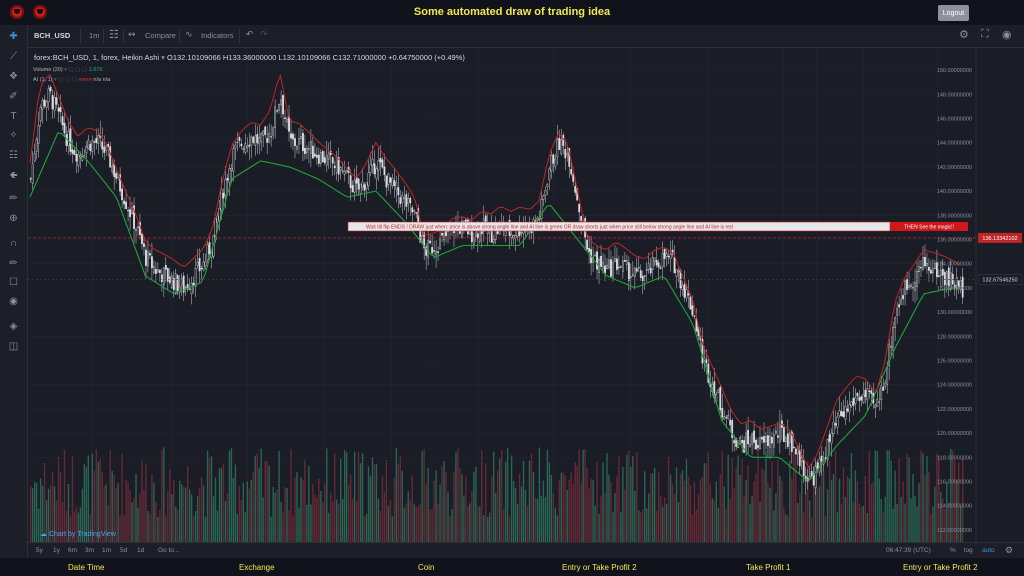 Image resolution: width=1024 pixels, height=576 pixels. Describe the element at coordinates (13, 175) in the screenshot. I see `back-arrow-icon: 🢀` at that location.